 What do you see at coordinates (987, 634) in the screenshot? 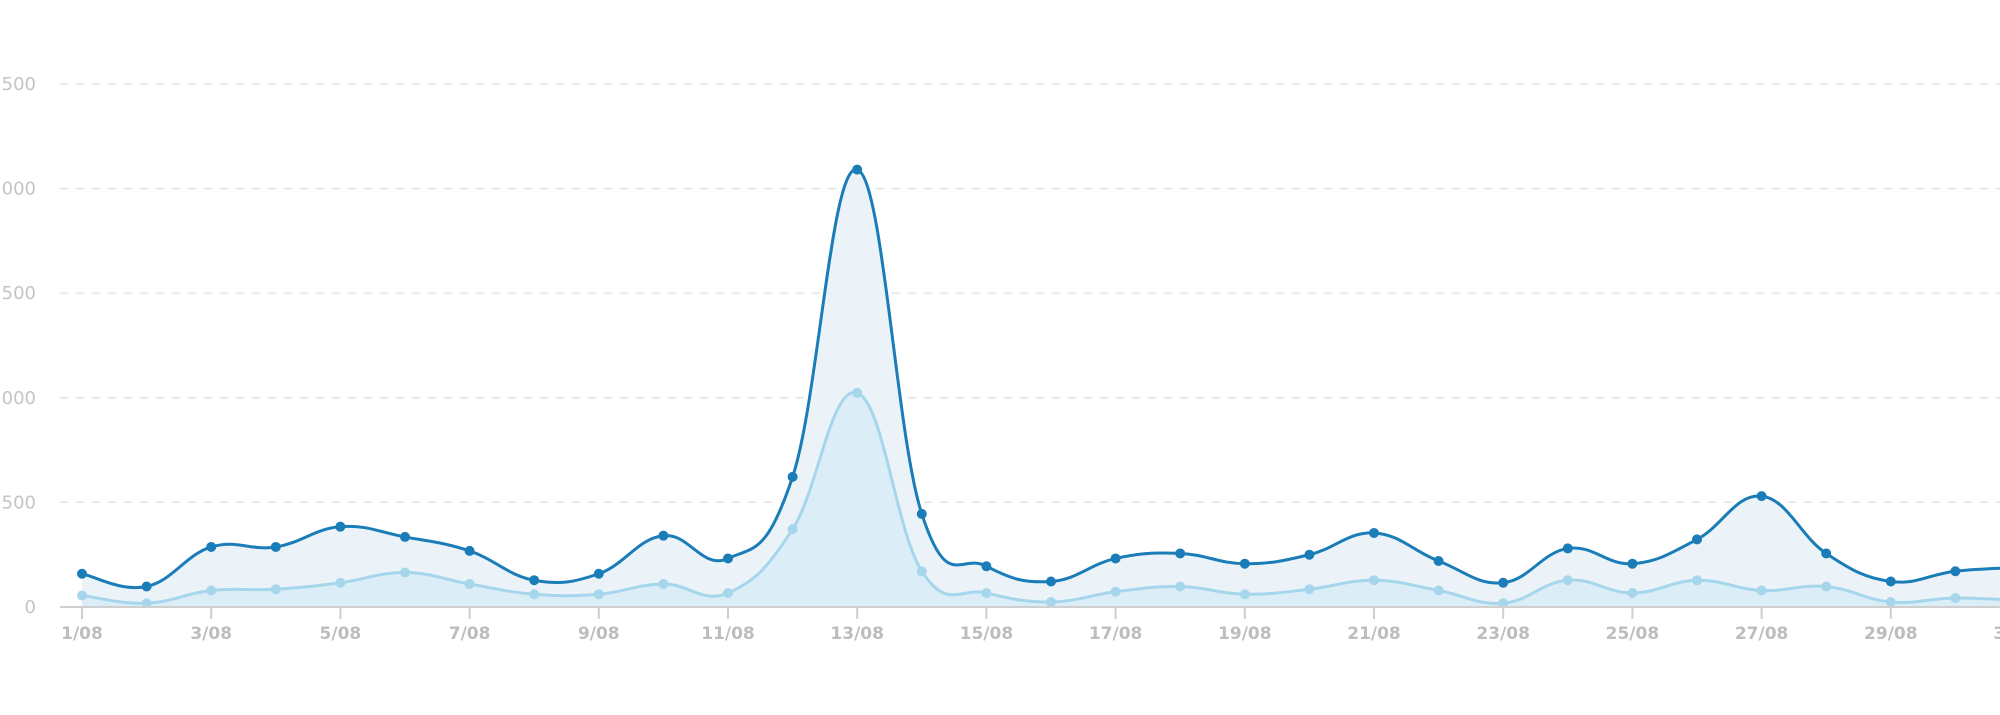
I see `x-tick-label: 15/08` at bounding box center [987, 634].